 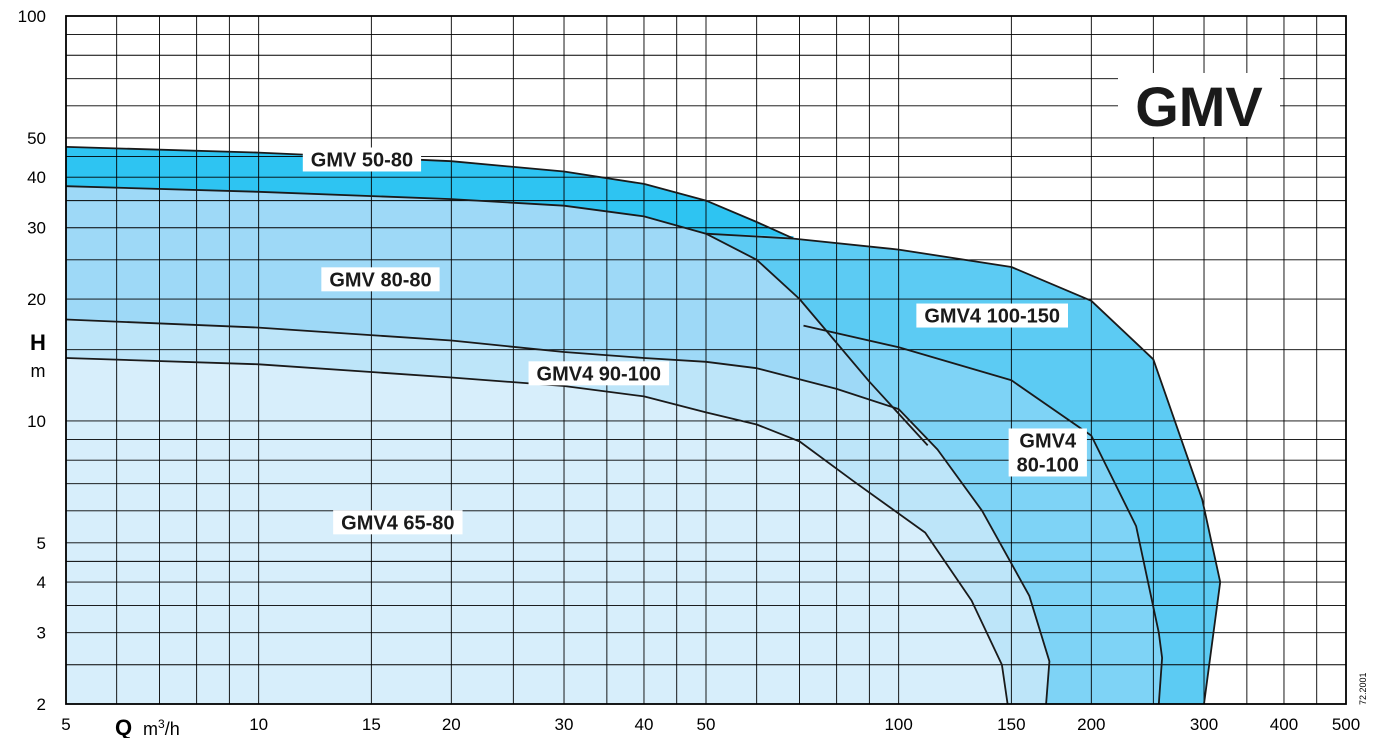 What do you see at coordinates (41, 704) in the screenshot?
I see `y-tick-label: 2` at bounding box center [41, 704].